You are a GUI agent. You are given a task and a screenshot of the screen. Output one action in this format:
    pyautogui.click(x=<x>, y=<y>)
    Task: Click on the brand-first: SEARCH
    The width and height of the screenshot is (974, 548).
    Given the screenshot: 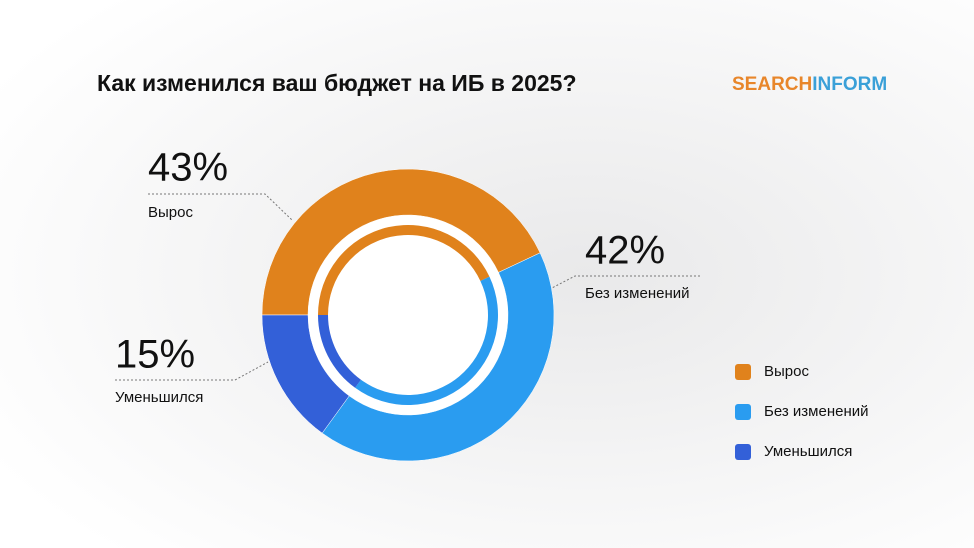 What is the action you would take?
    pyautogui.click(x=772, y=84)
    